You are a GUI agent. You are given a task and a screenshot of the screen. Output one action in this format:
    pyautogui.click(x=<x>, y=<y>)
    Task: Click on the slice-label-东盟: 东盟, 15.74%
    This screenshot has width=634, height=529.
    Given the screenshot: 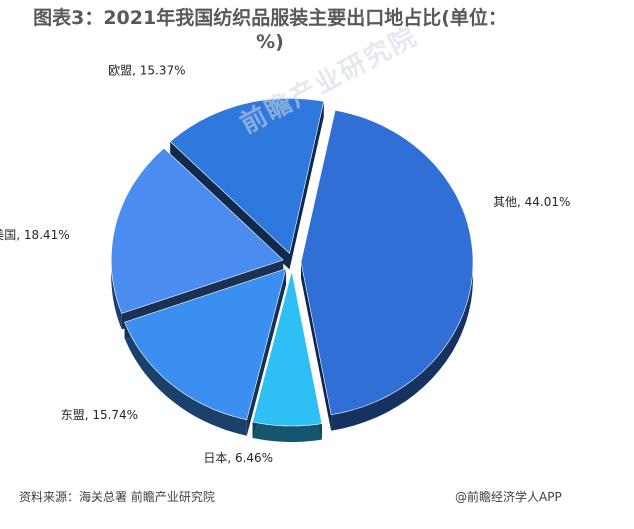 What is the action you would take?
    pyautogui.click(x=99, y=415)
    